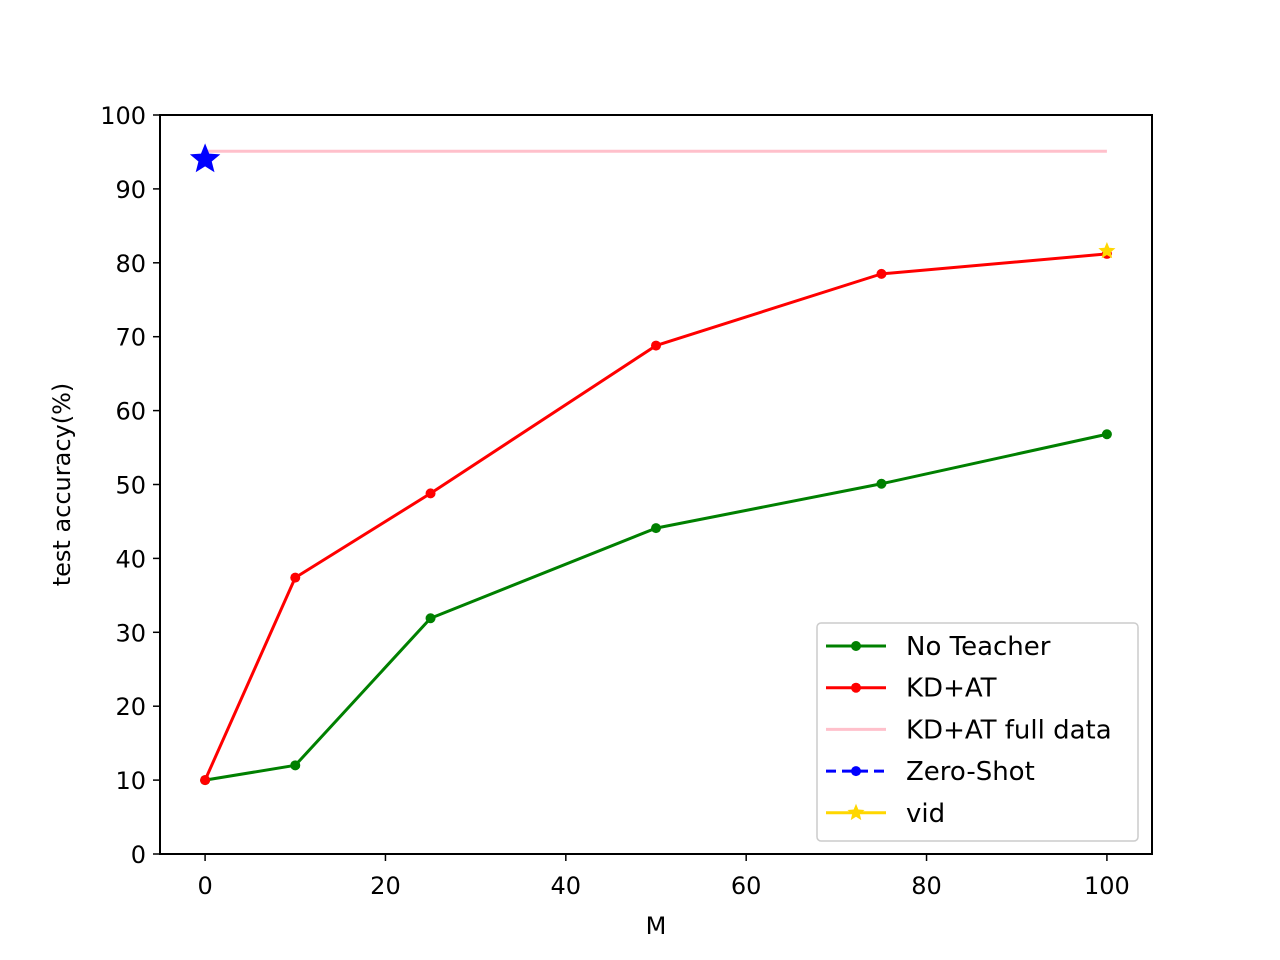 This screenshot has height=960, width=1280. What do you see at coordinates (130, 633) in the screenshot?
I see `y-tick-label: 30` at bounding box center [130, 633].